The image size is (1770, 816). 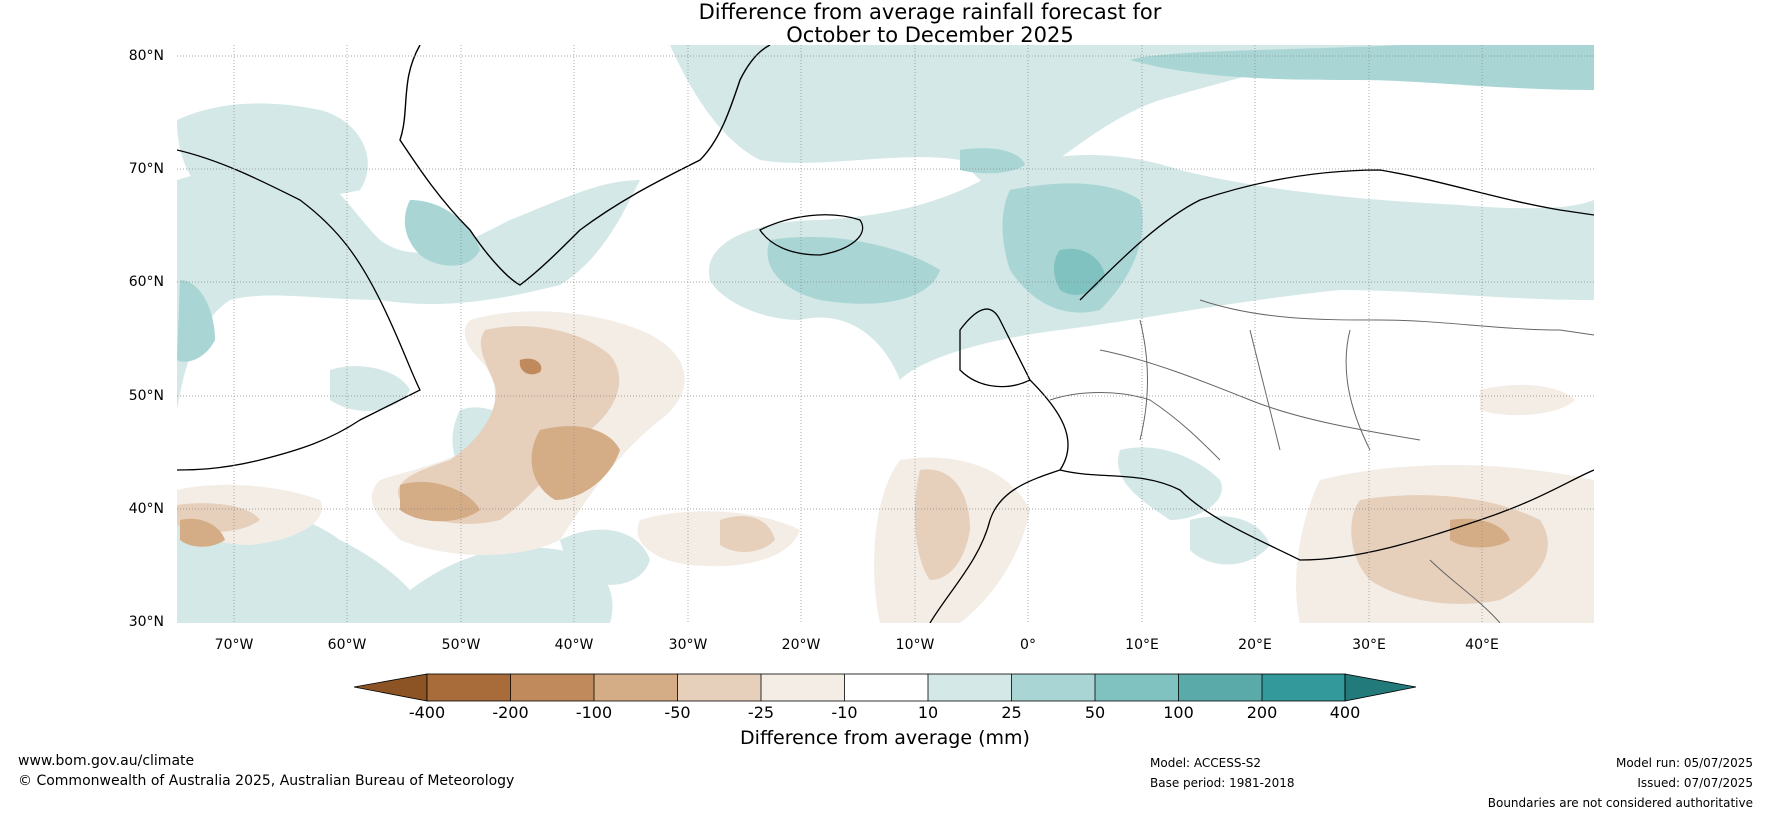 What do you see at coordinates (1369, 645) in the screenshot?
I see `longitude-label: 30°E` at bounding box center [1369, 645].